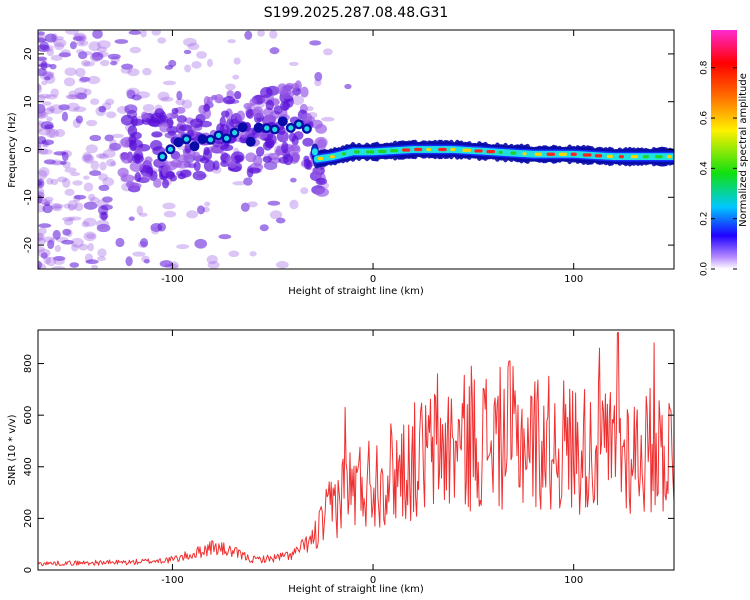 The width and height of the screenshot is (750, 600). What do you see at coordinates (314, 152) in the screenshot?
I see `track-core` at bounding box center [314, 152].